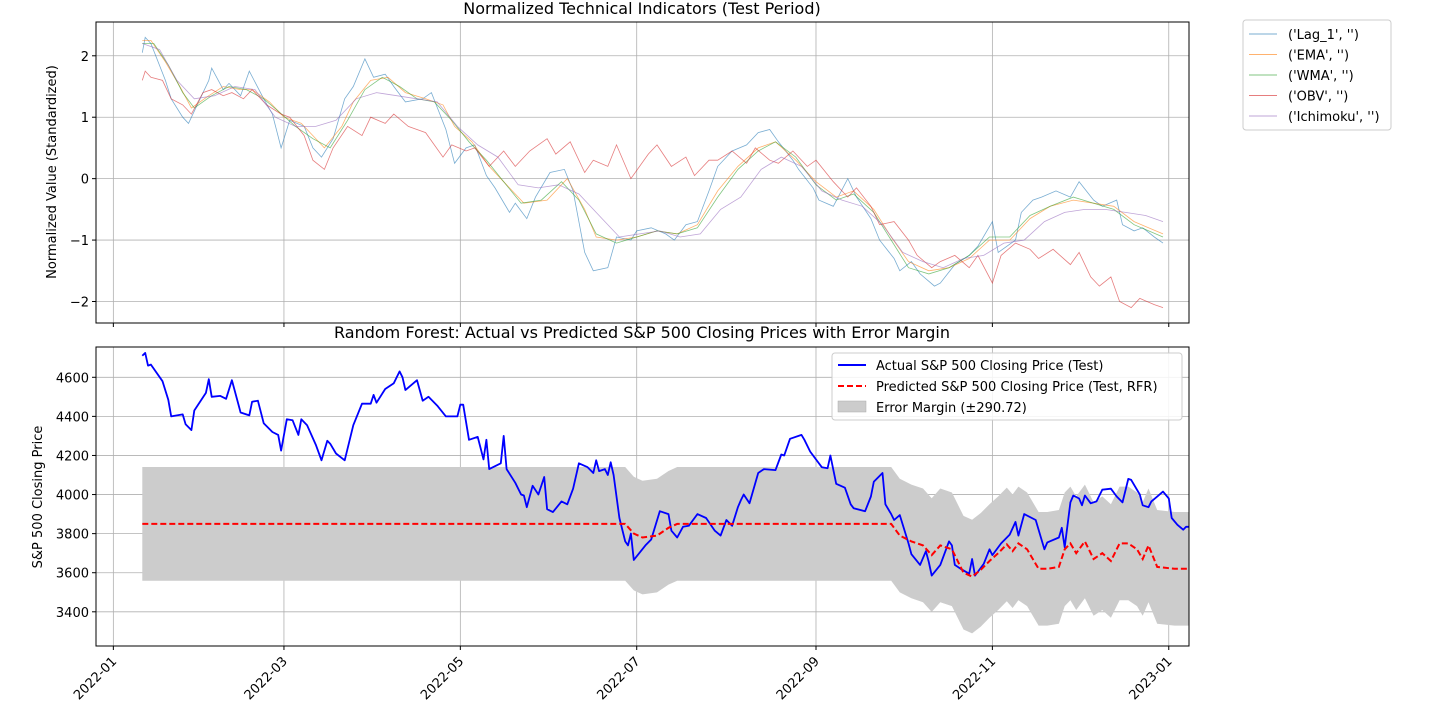  What do you see at coordinates (798, 678) in the screenshot?
I see `x-tick-label: 2022-09` at bounding box center [798, 678].